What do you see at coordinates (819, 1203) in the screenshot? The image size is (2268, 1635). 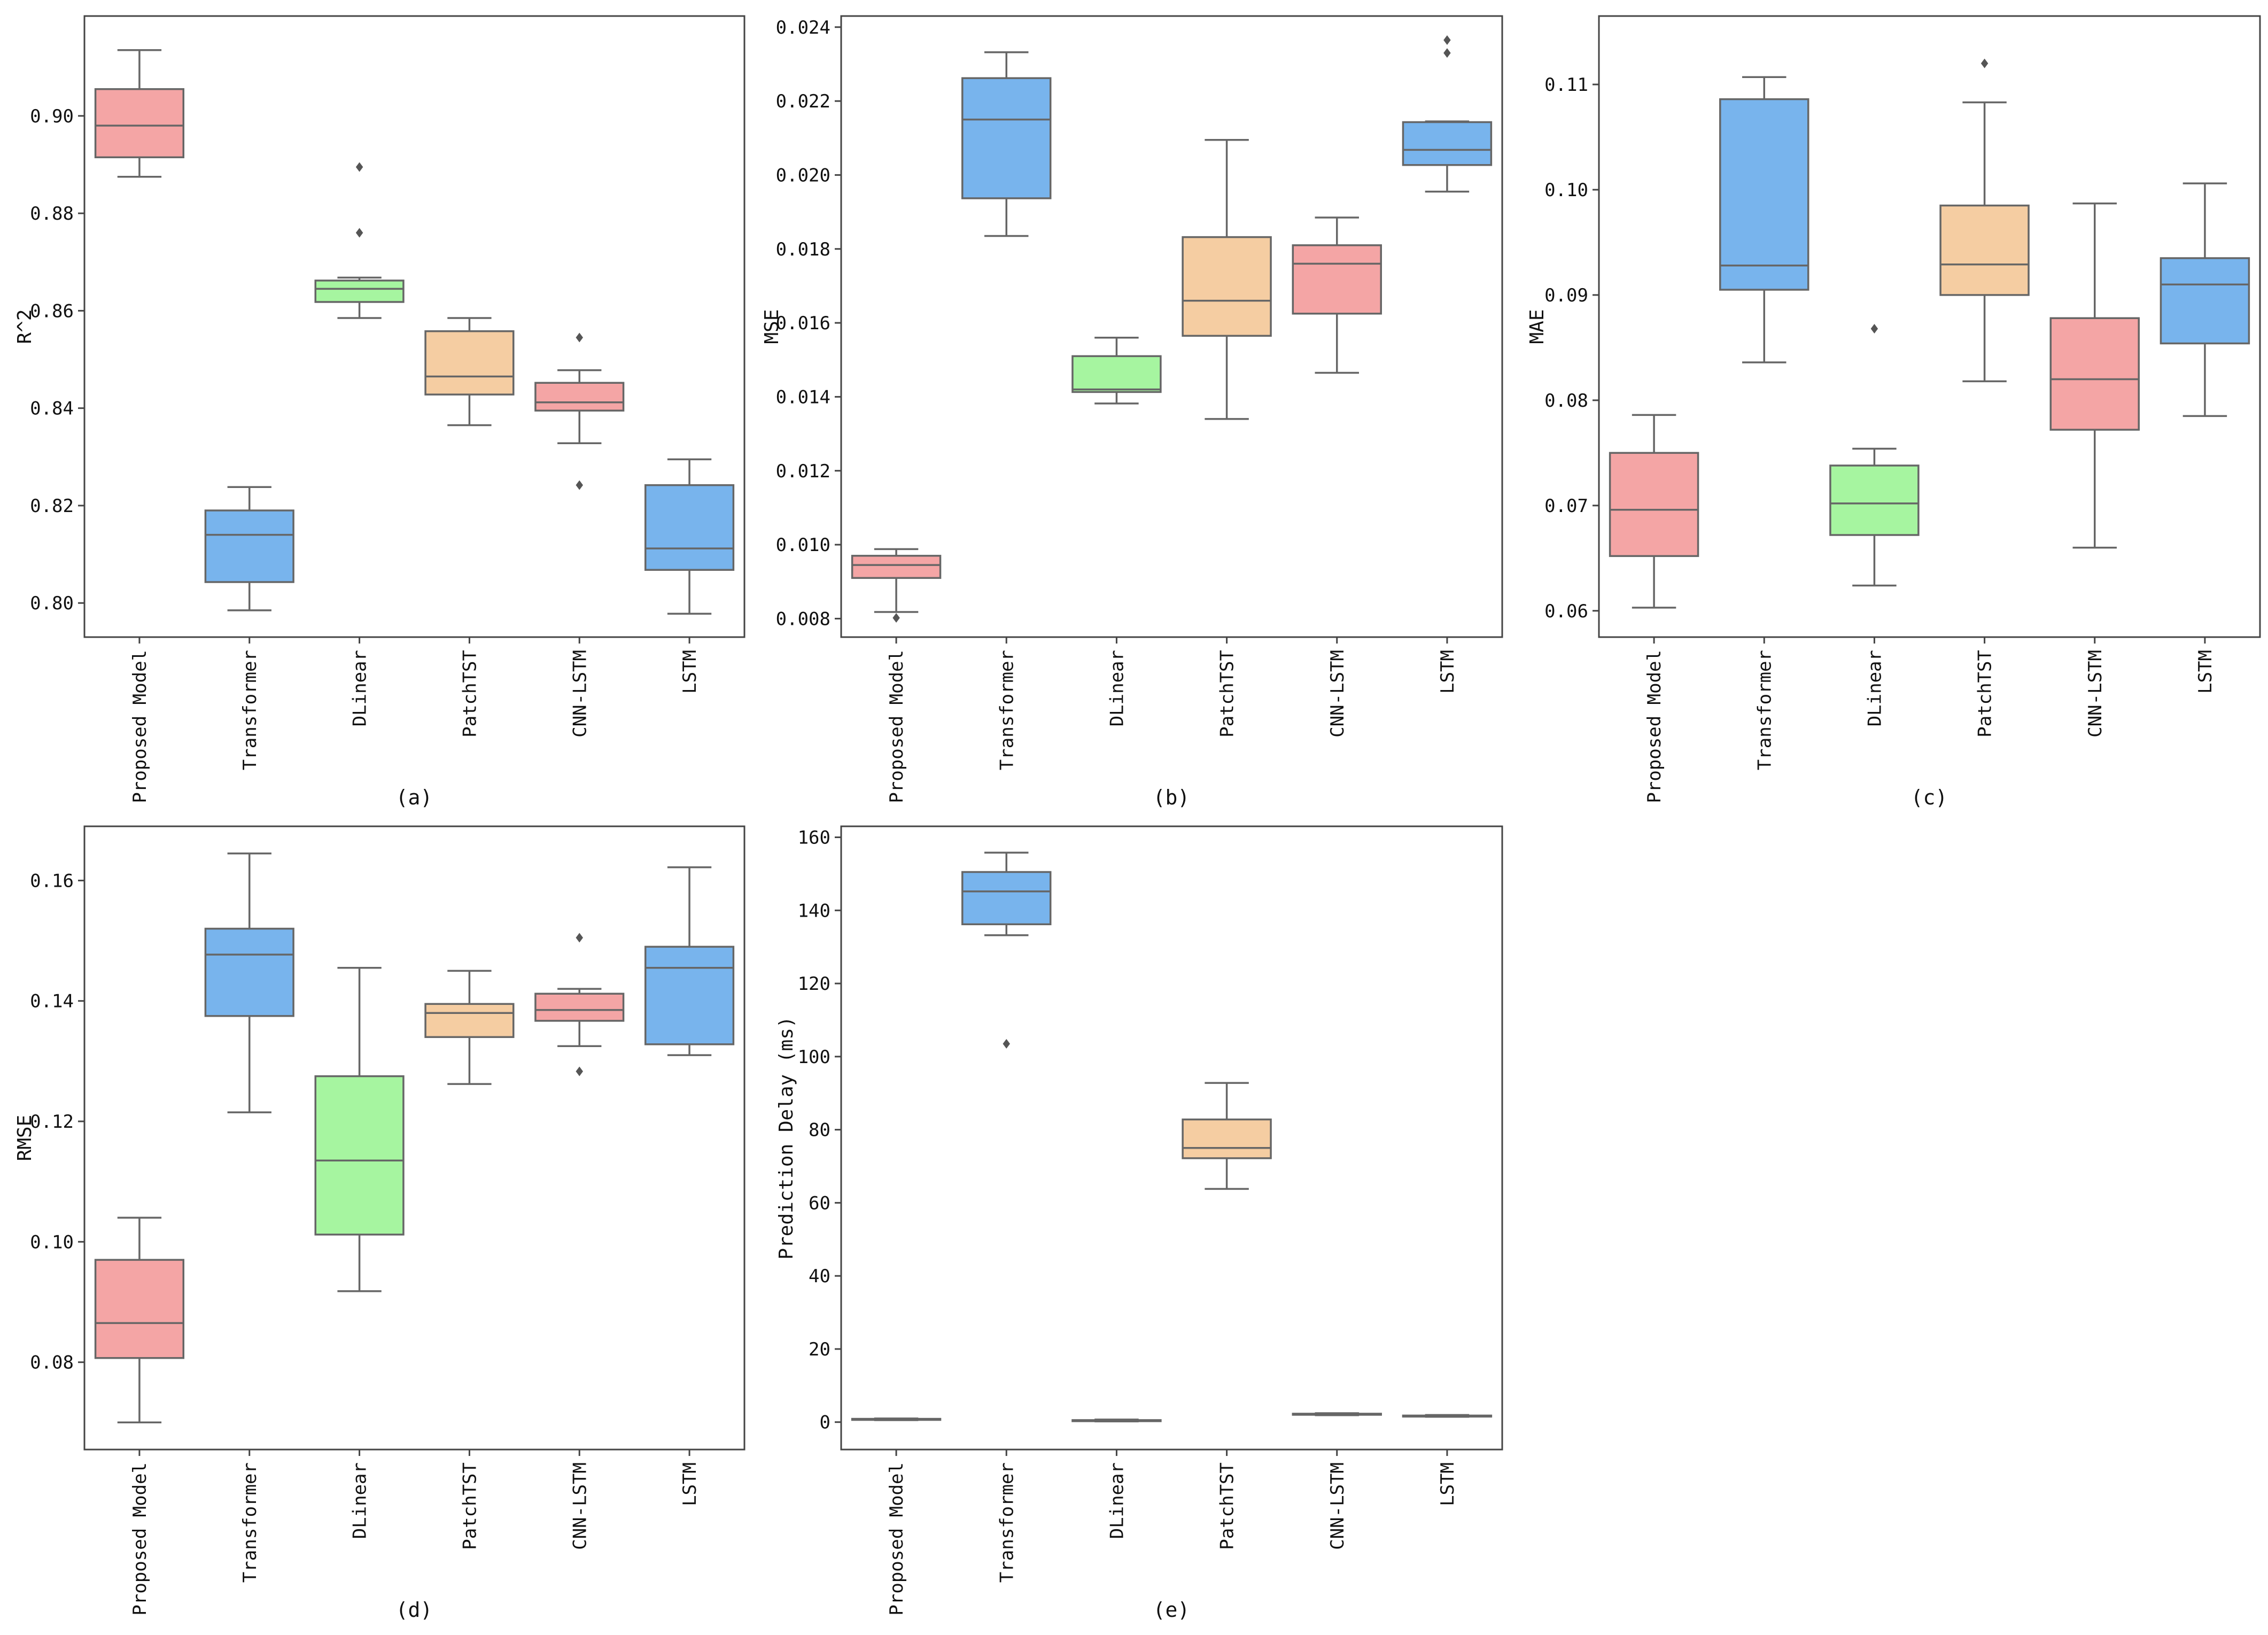 I see `y-tick-label: 60` at bounding box center [819, 1203].